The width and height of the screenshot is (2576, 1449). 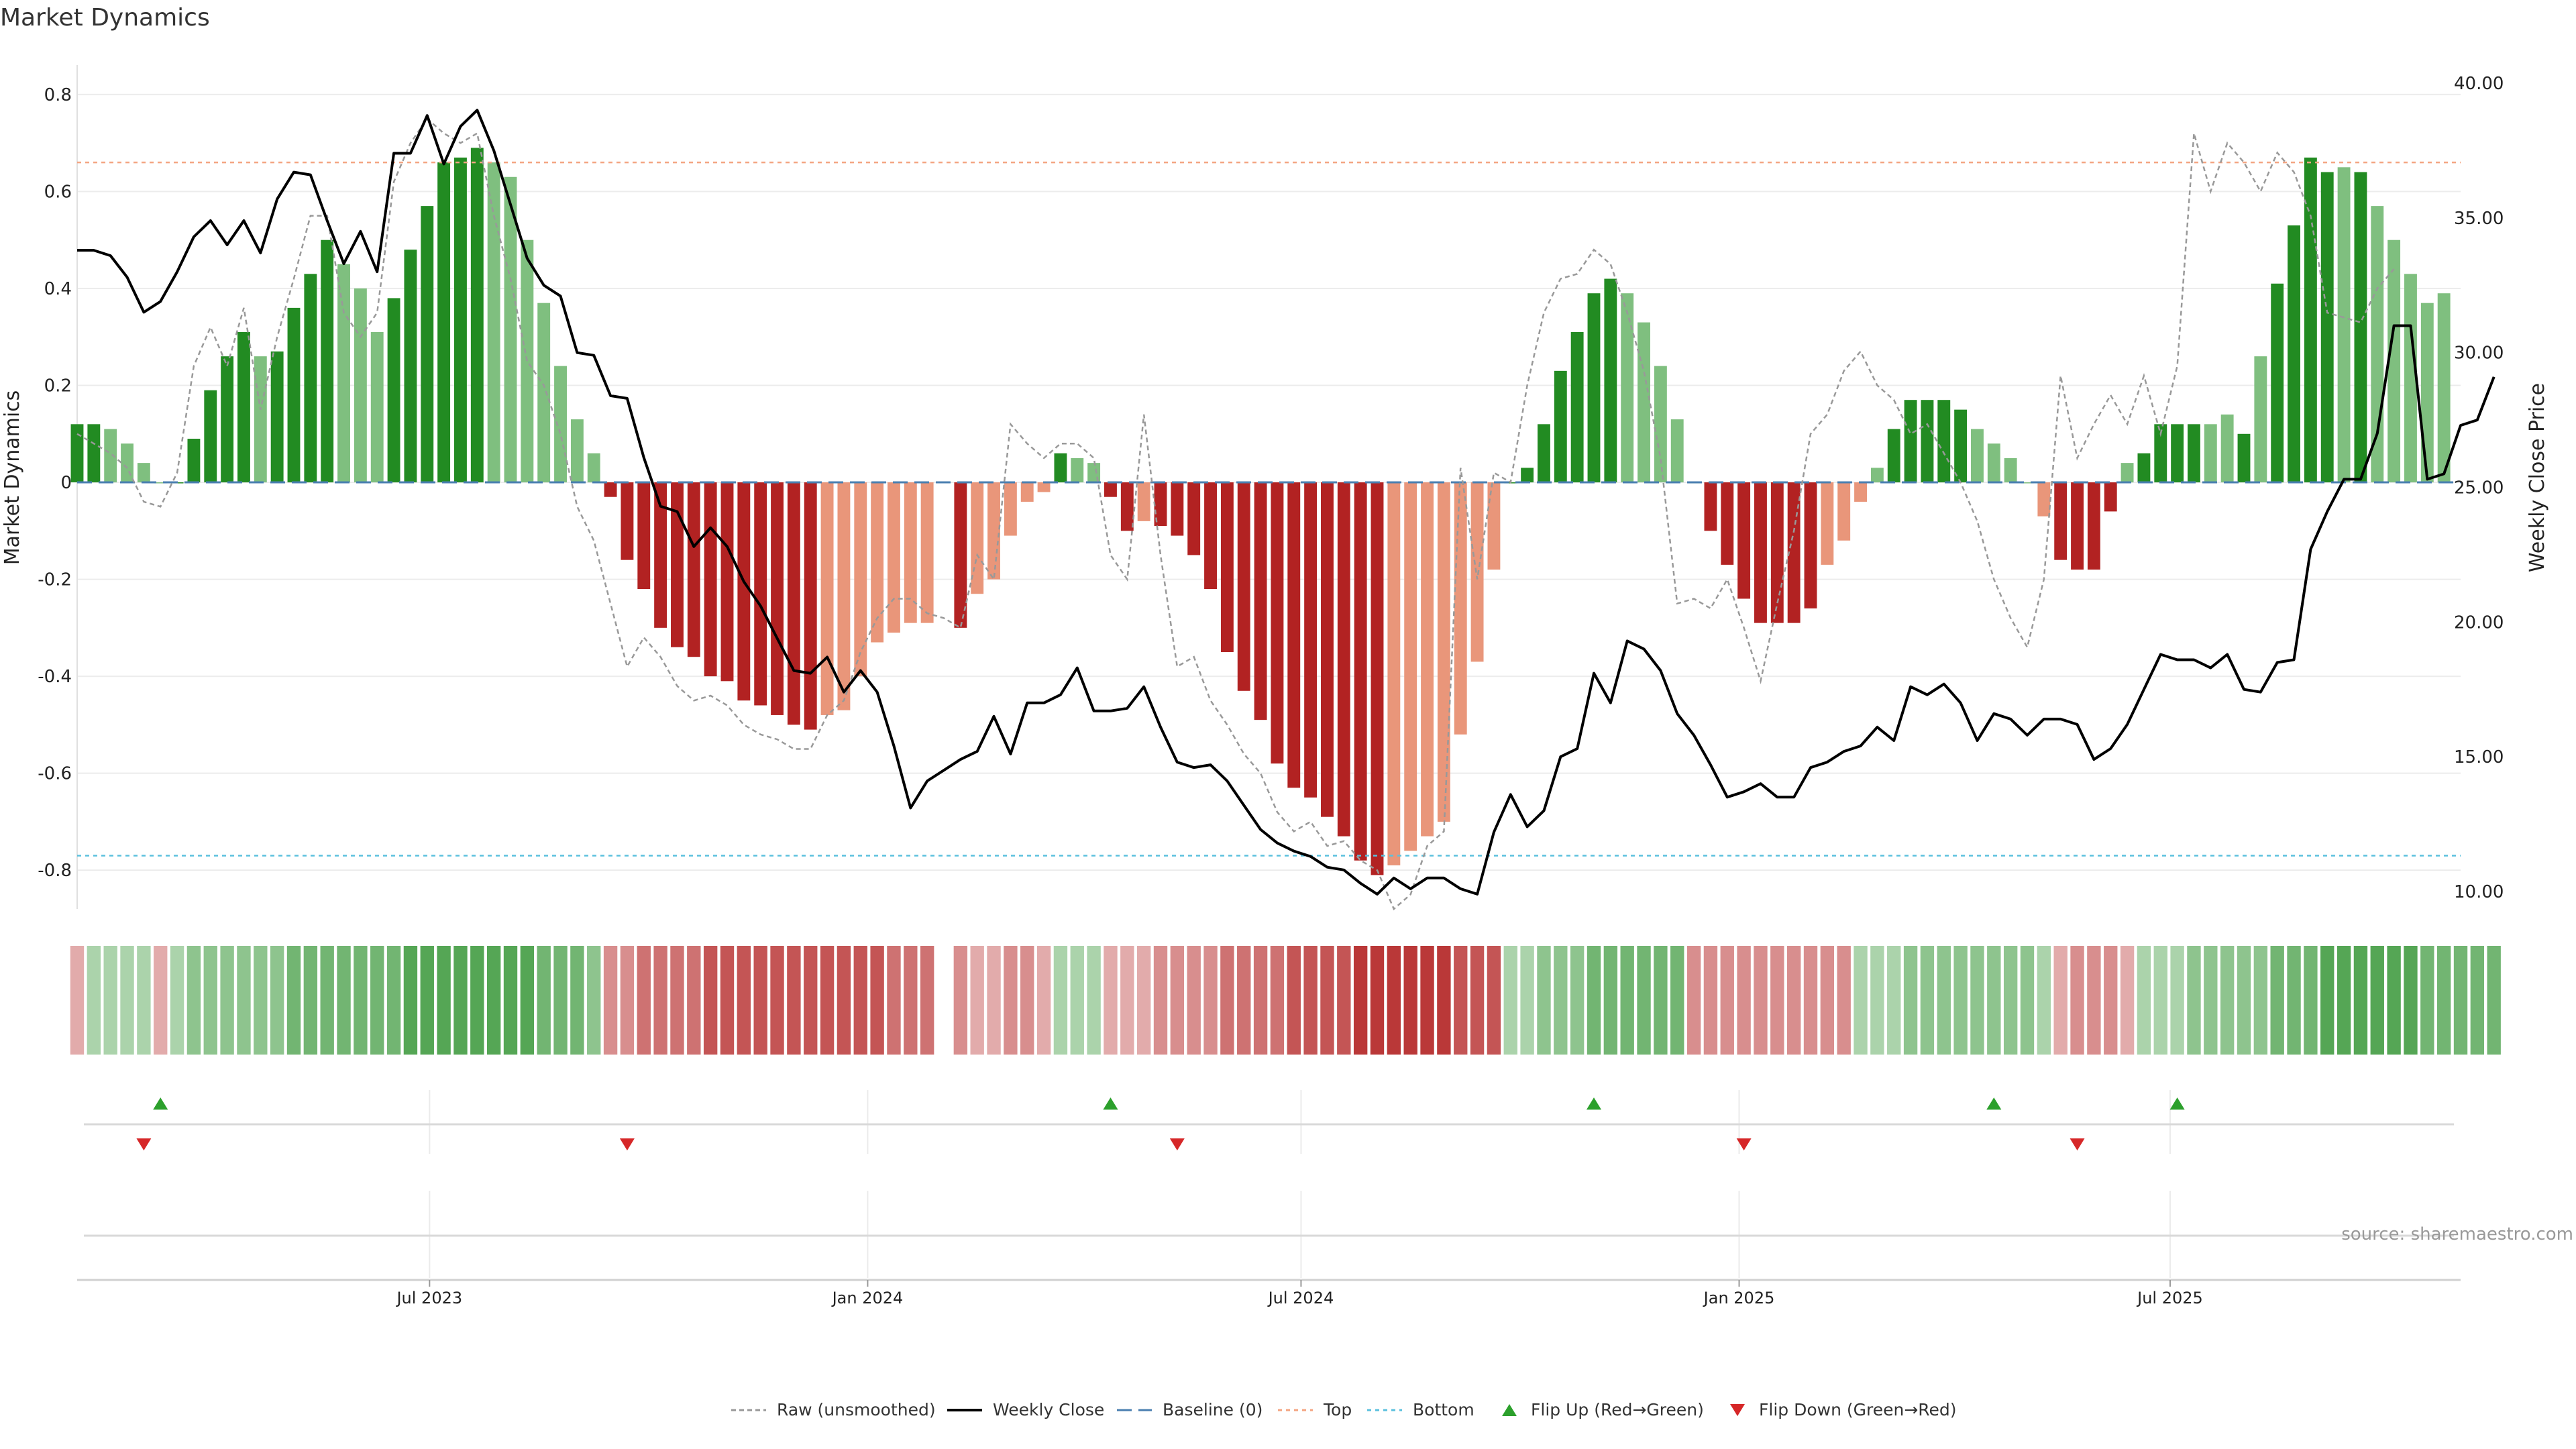 What do you see at coordinates (105, 18) in the screenshot?
I see `chart-title: Market Dynamics` at bounding box center [105, 18].